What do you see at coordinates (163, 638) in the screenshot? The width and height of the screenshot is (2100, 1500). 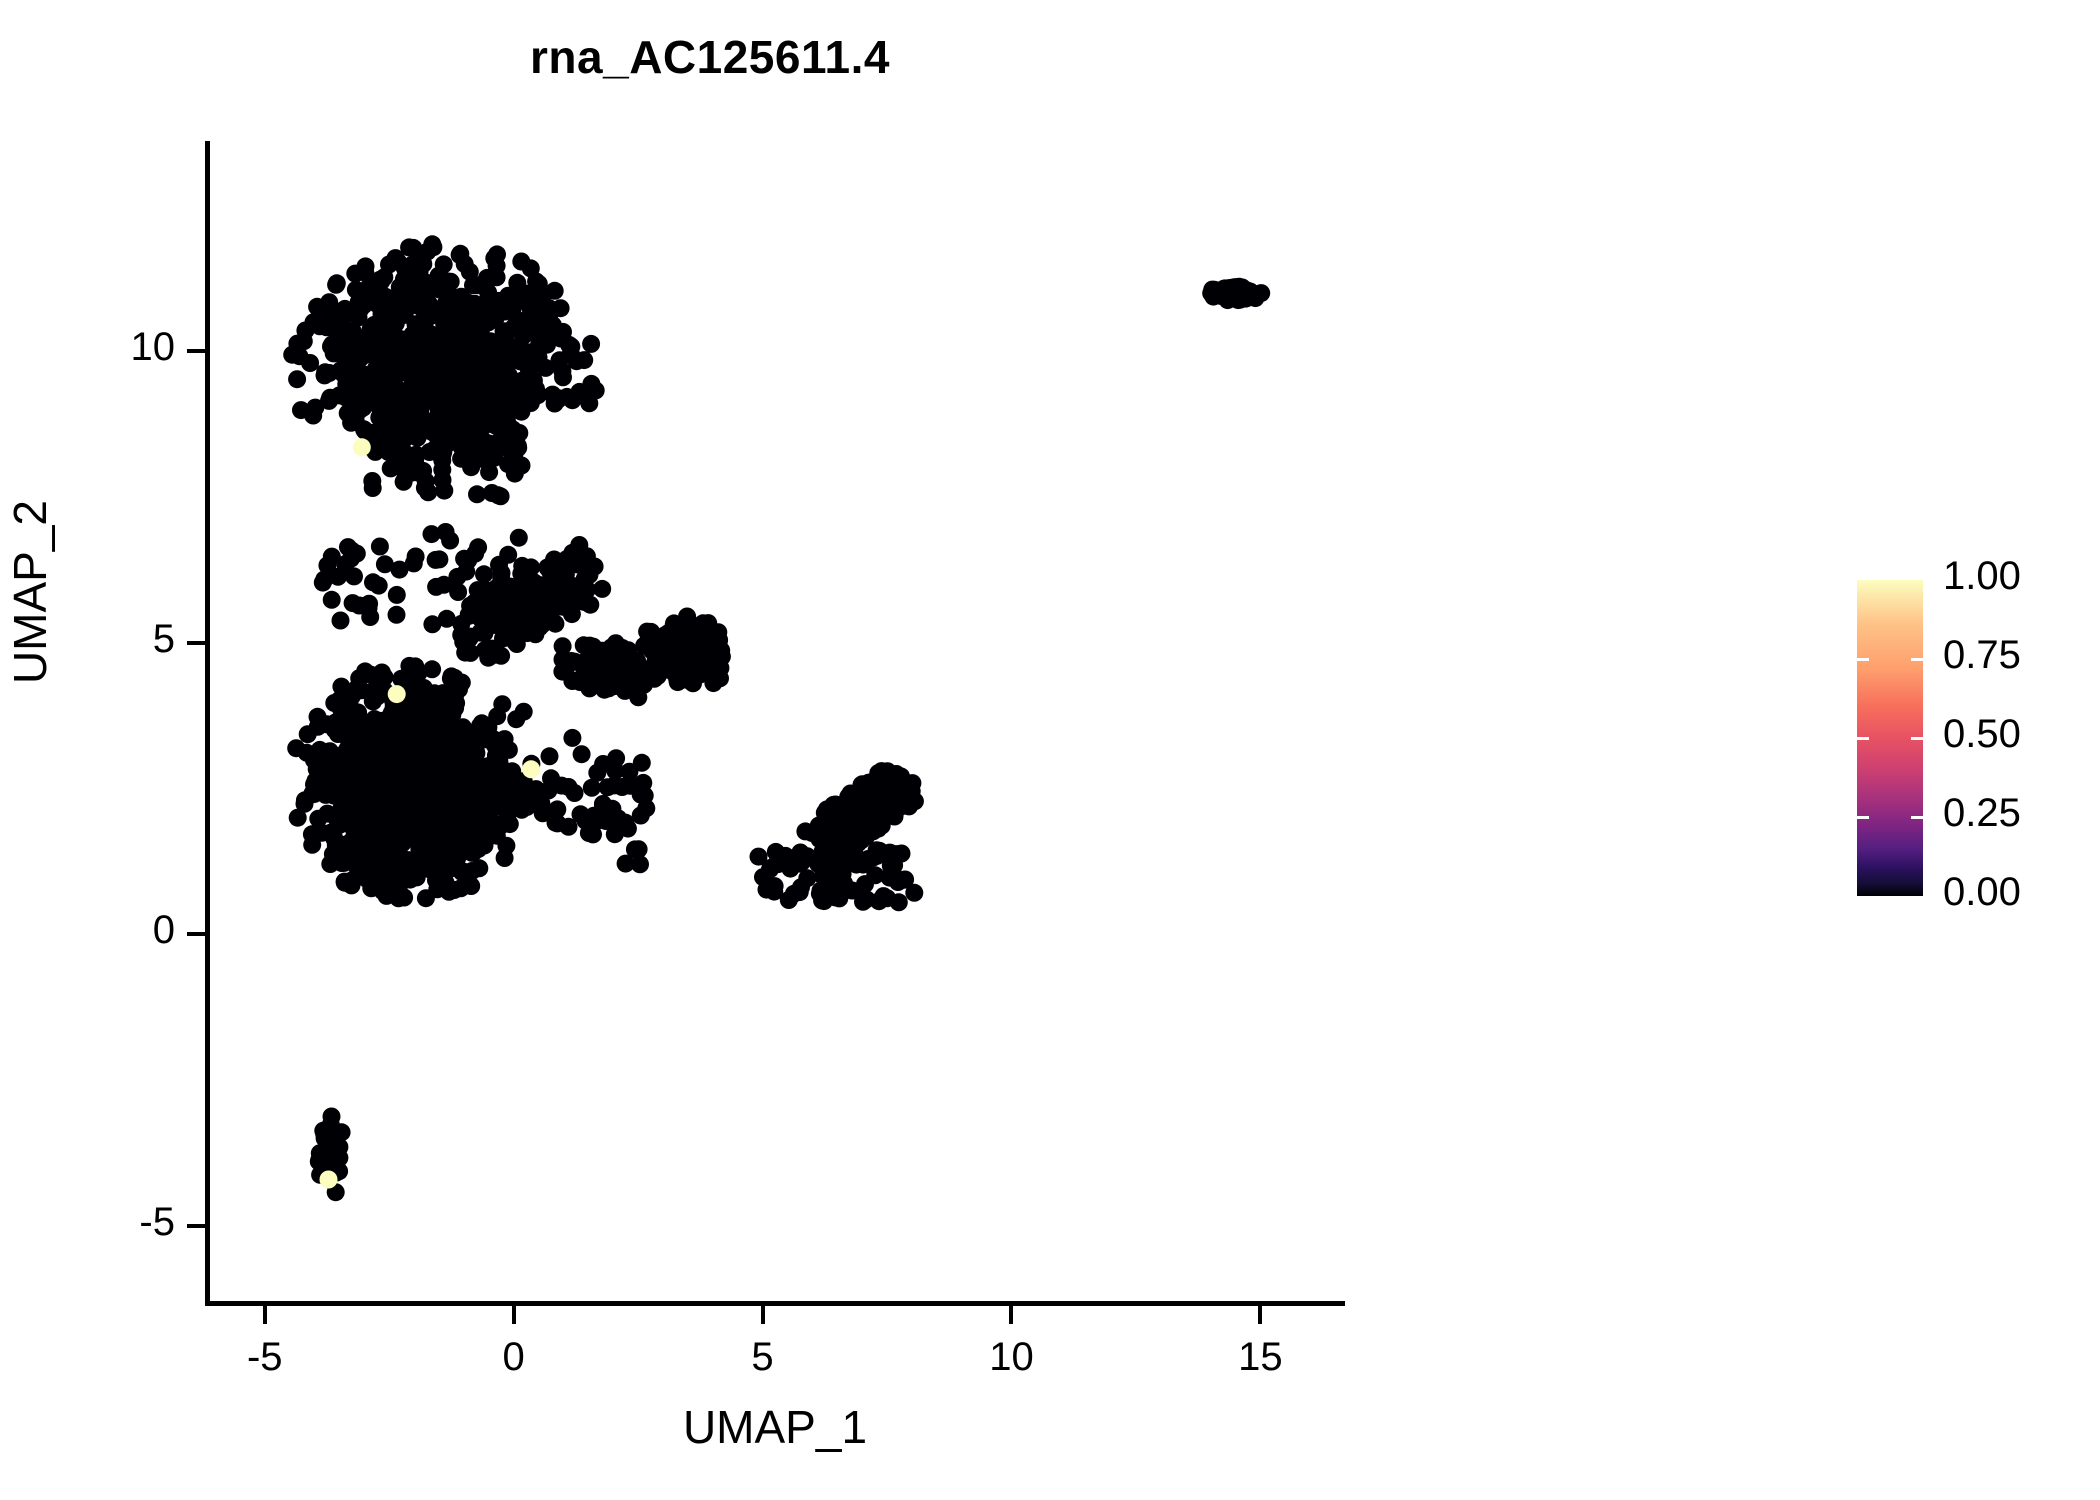 I see `y-tick-label: 5` at bounding box center [163, 638].